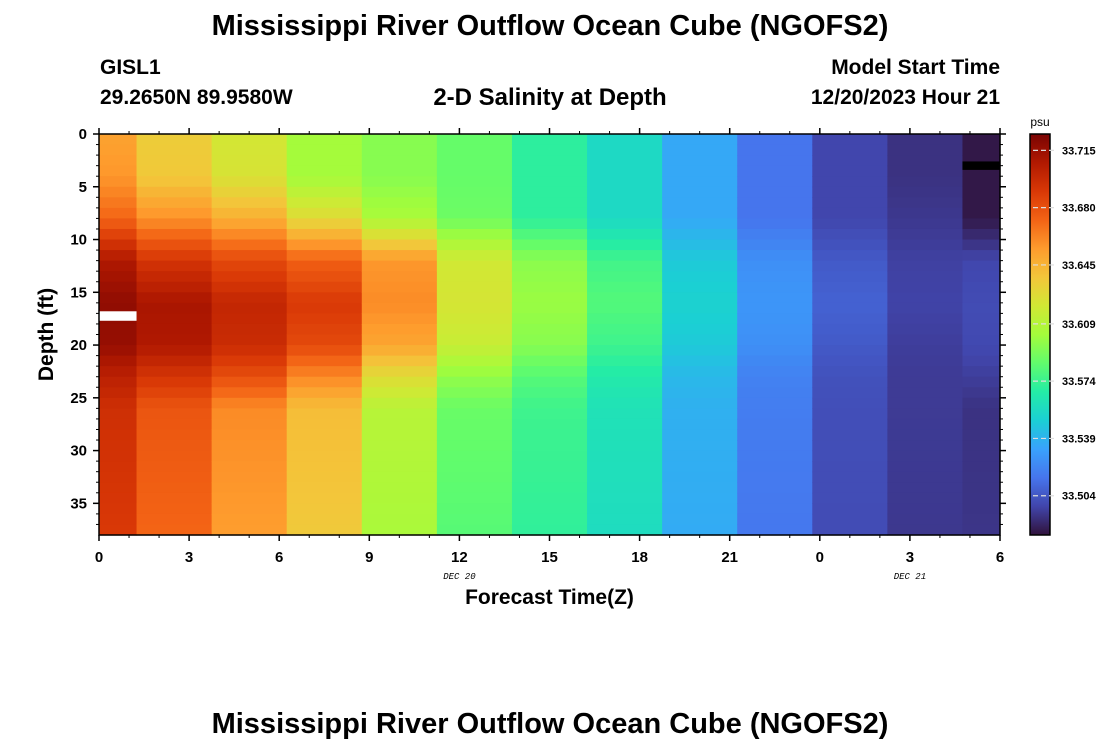 The width and height of the screenshot is (1100, 750). What do you see at coordinates (549, 557) in the screenshot?
I see `x-tick-label: 15` at bounding box center [549, 557].